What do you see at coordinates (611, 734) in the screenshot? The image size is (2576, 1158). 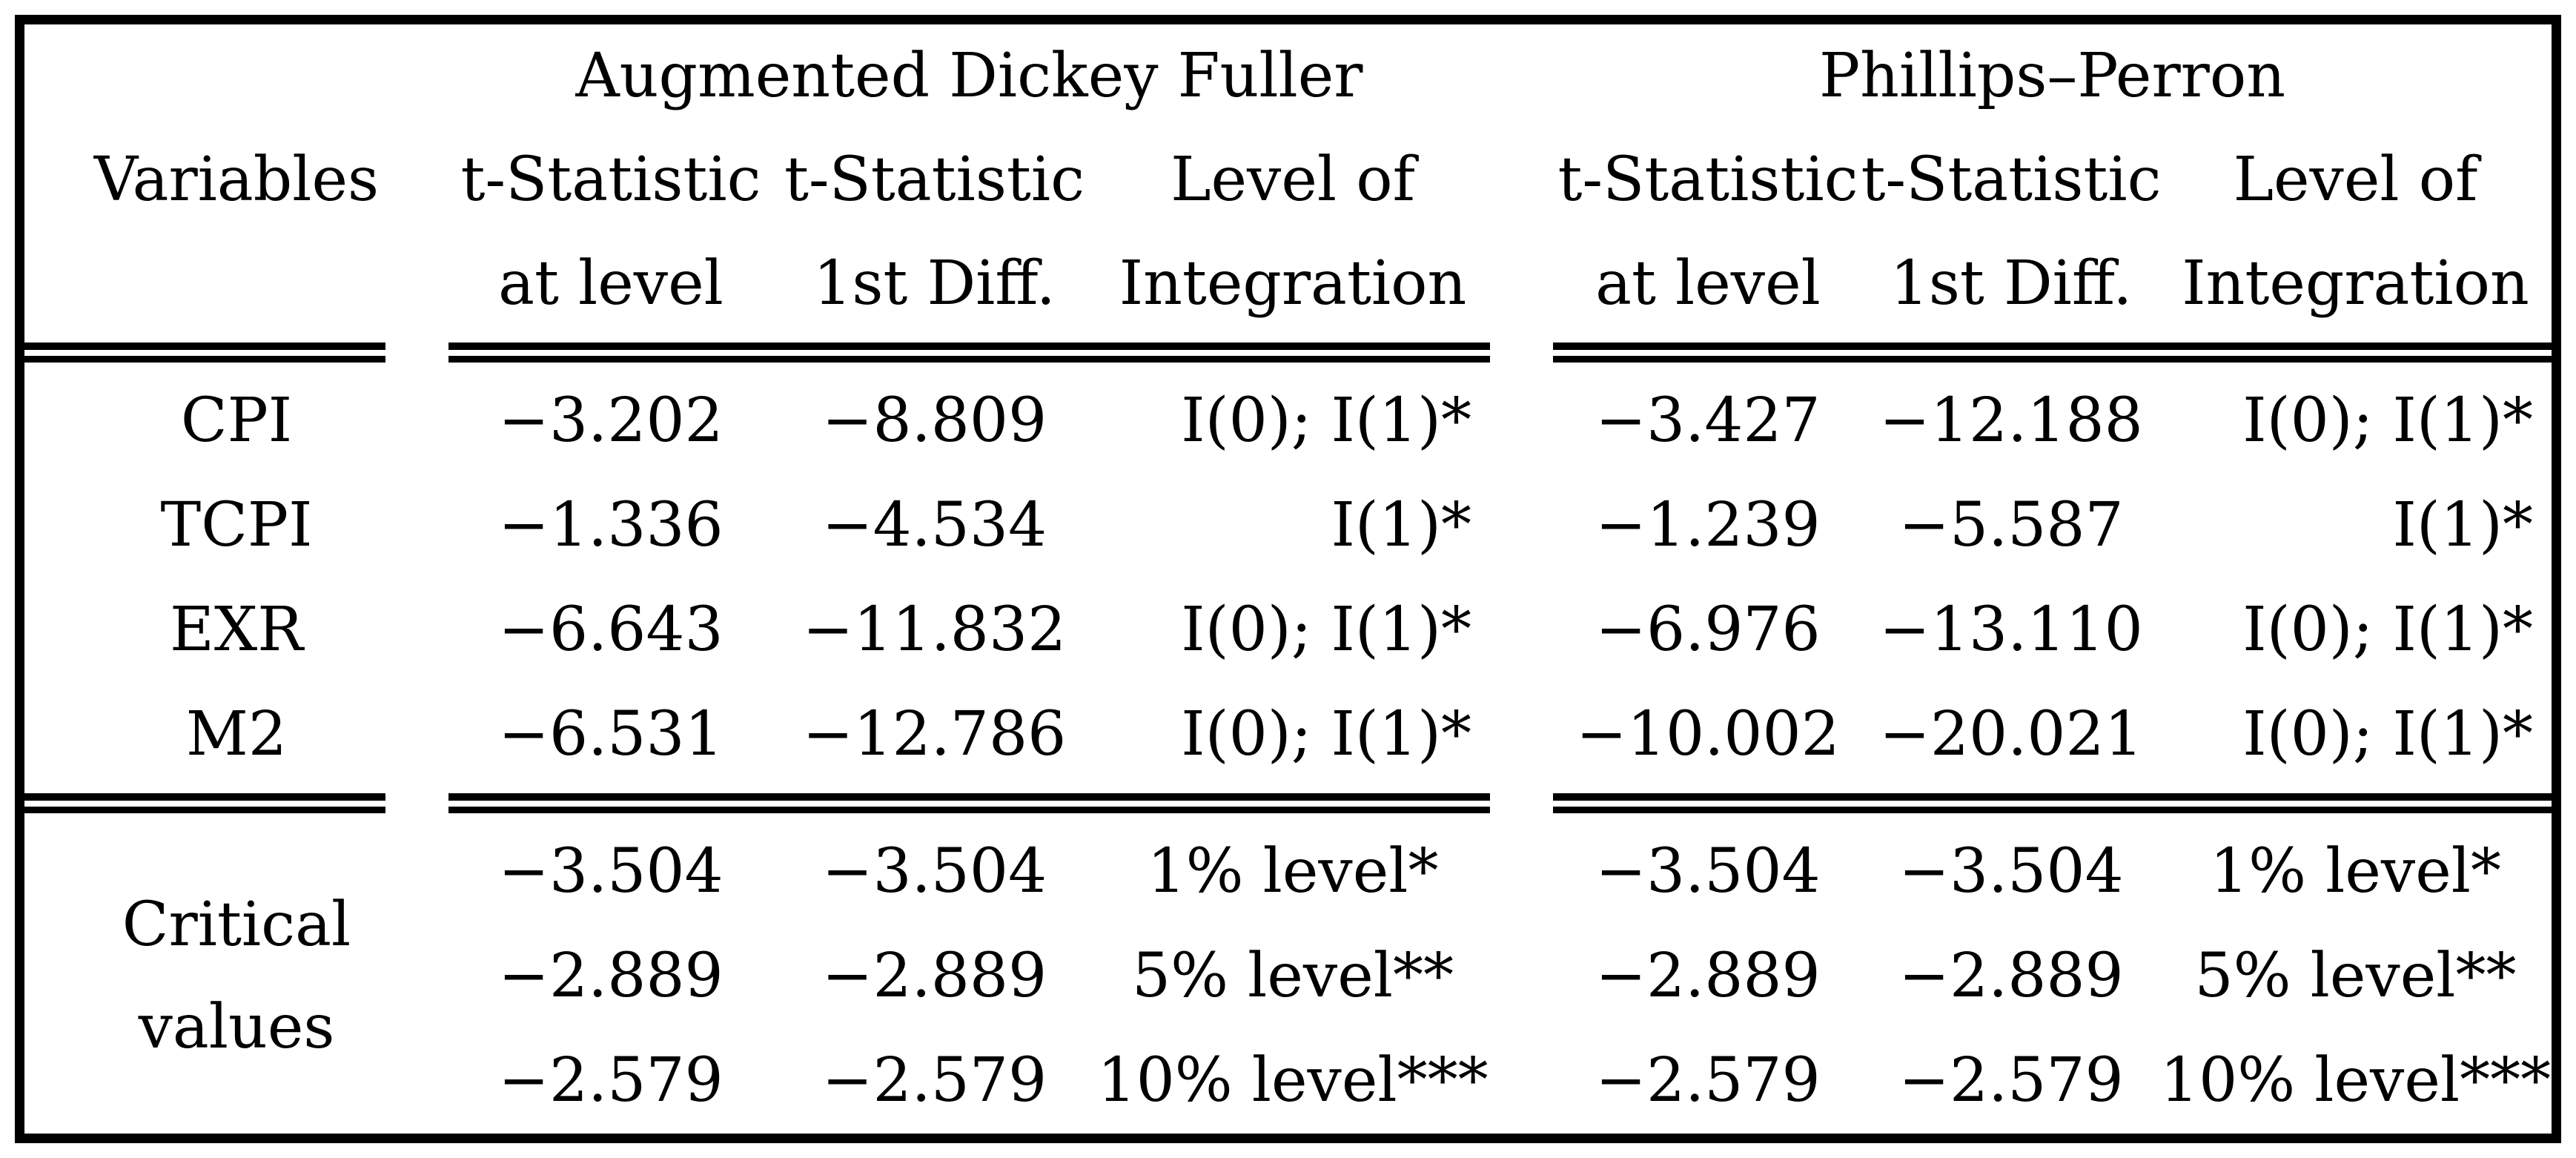 I see `table-cell: −6.531` at bounding box center [611, 734].